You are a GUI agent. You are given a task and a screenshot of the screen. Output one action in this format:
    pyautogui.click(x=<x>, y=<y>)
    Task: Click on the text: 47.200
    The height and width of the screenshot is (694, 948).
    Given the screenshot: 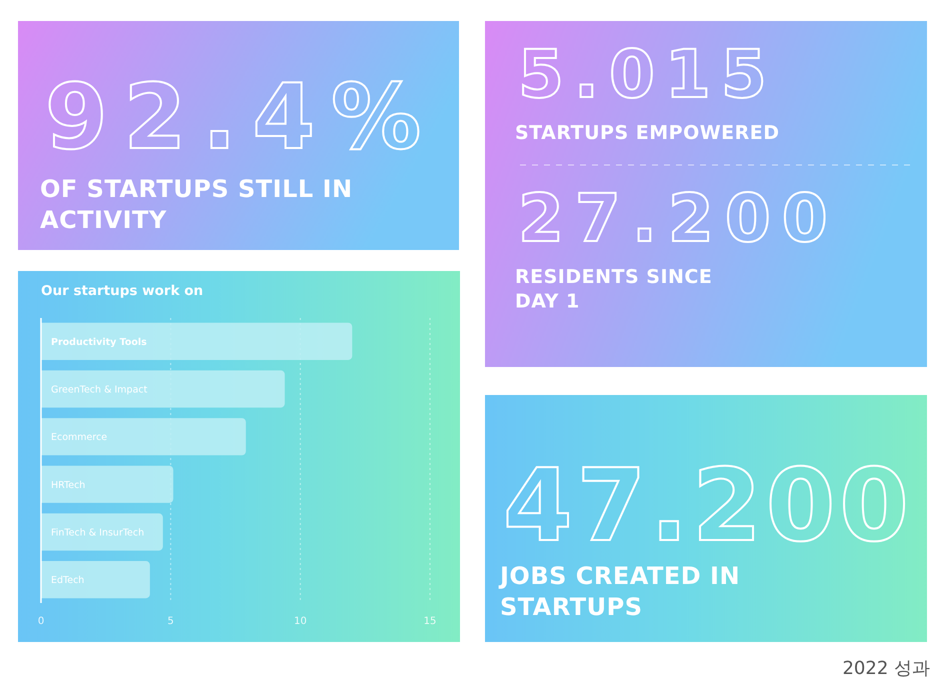 What is the action you would take?
    pyautogui.click(x=708, y=505)
    